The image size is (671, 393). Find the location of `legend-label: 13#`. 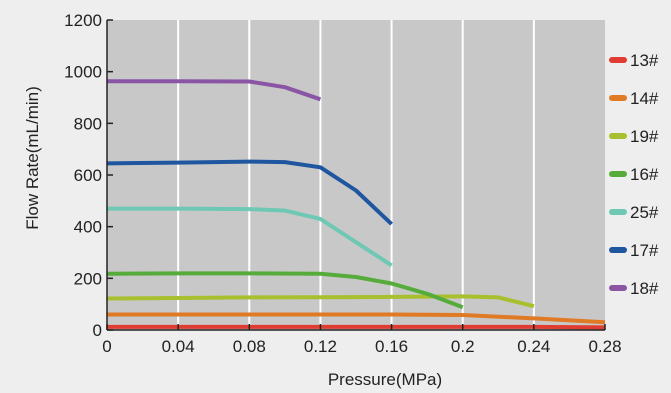

legend-label: 13# is located at coordinates (644, 60).